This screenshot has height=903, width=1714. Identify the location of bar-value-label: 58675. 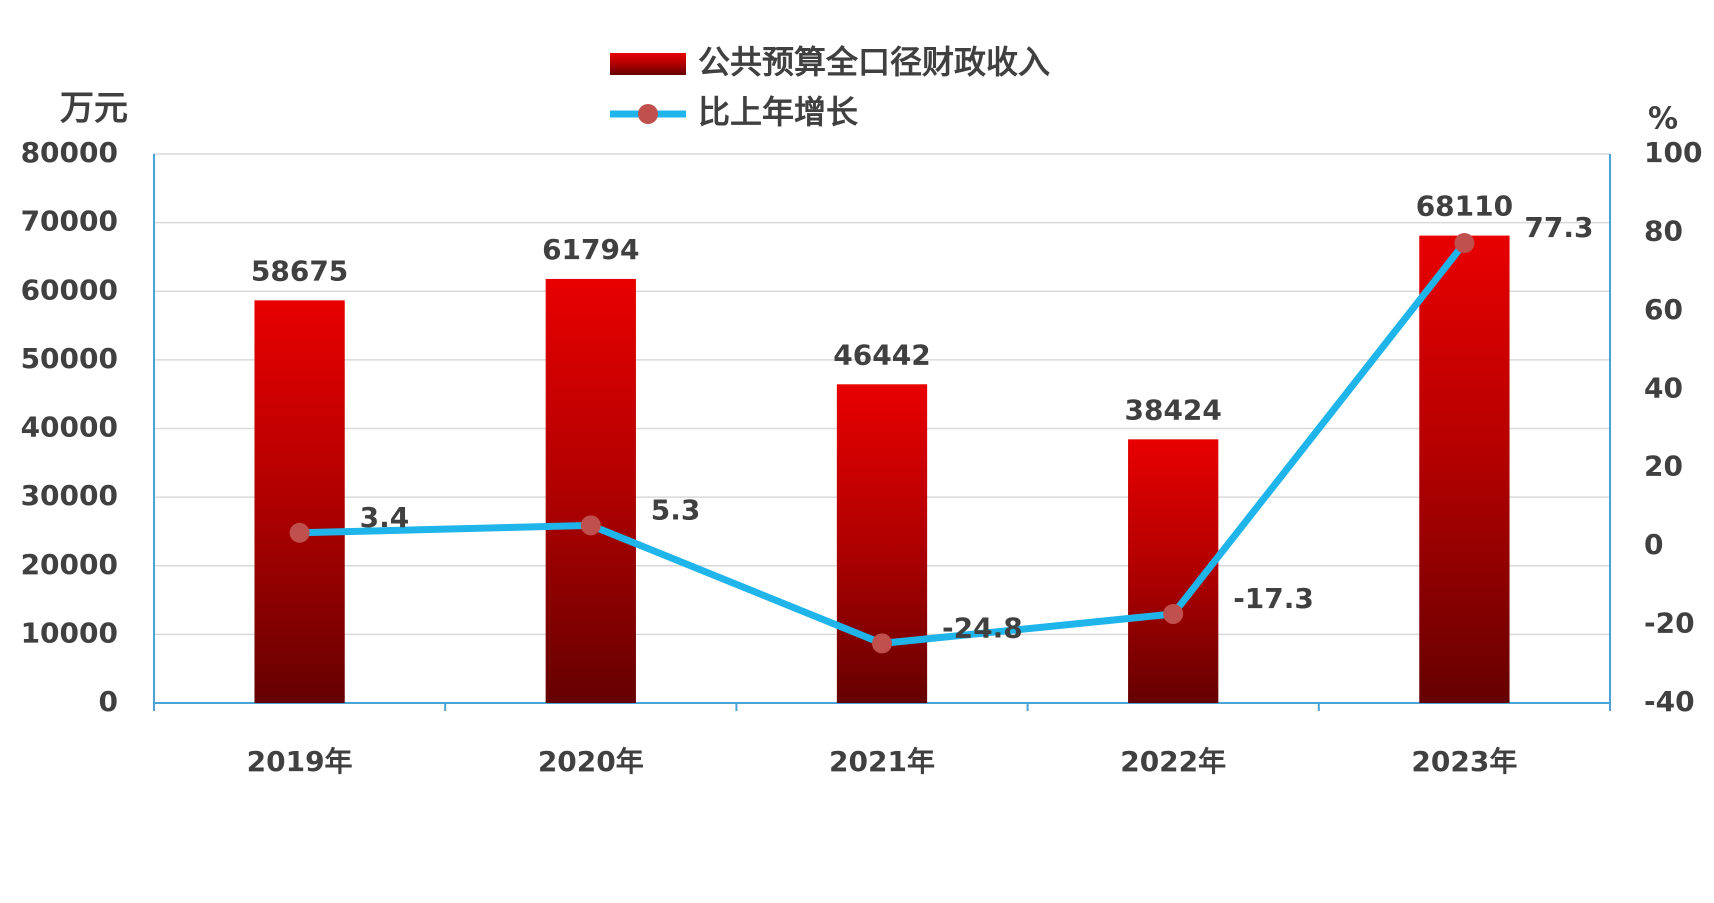
(299, 270).